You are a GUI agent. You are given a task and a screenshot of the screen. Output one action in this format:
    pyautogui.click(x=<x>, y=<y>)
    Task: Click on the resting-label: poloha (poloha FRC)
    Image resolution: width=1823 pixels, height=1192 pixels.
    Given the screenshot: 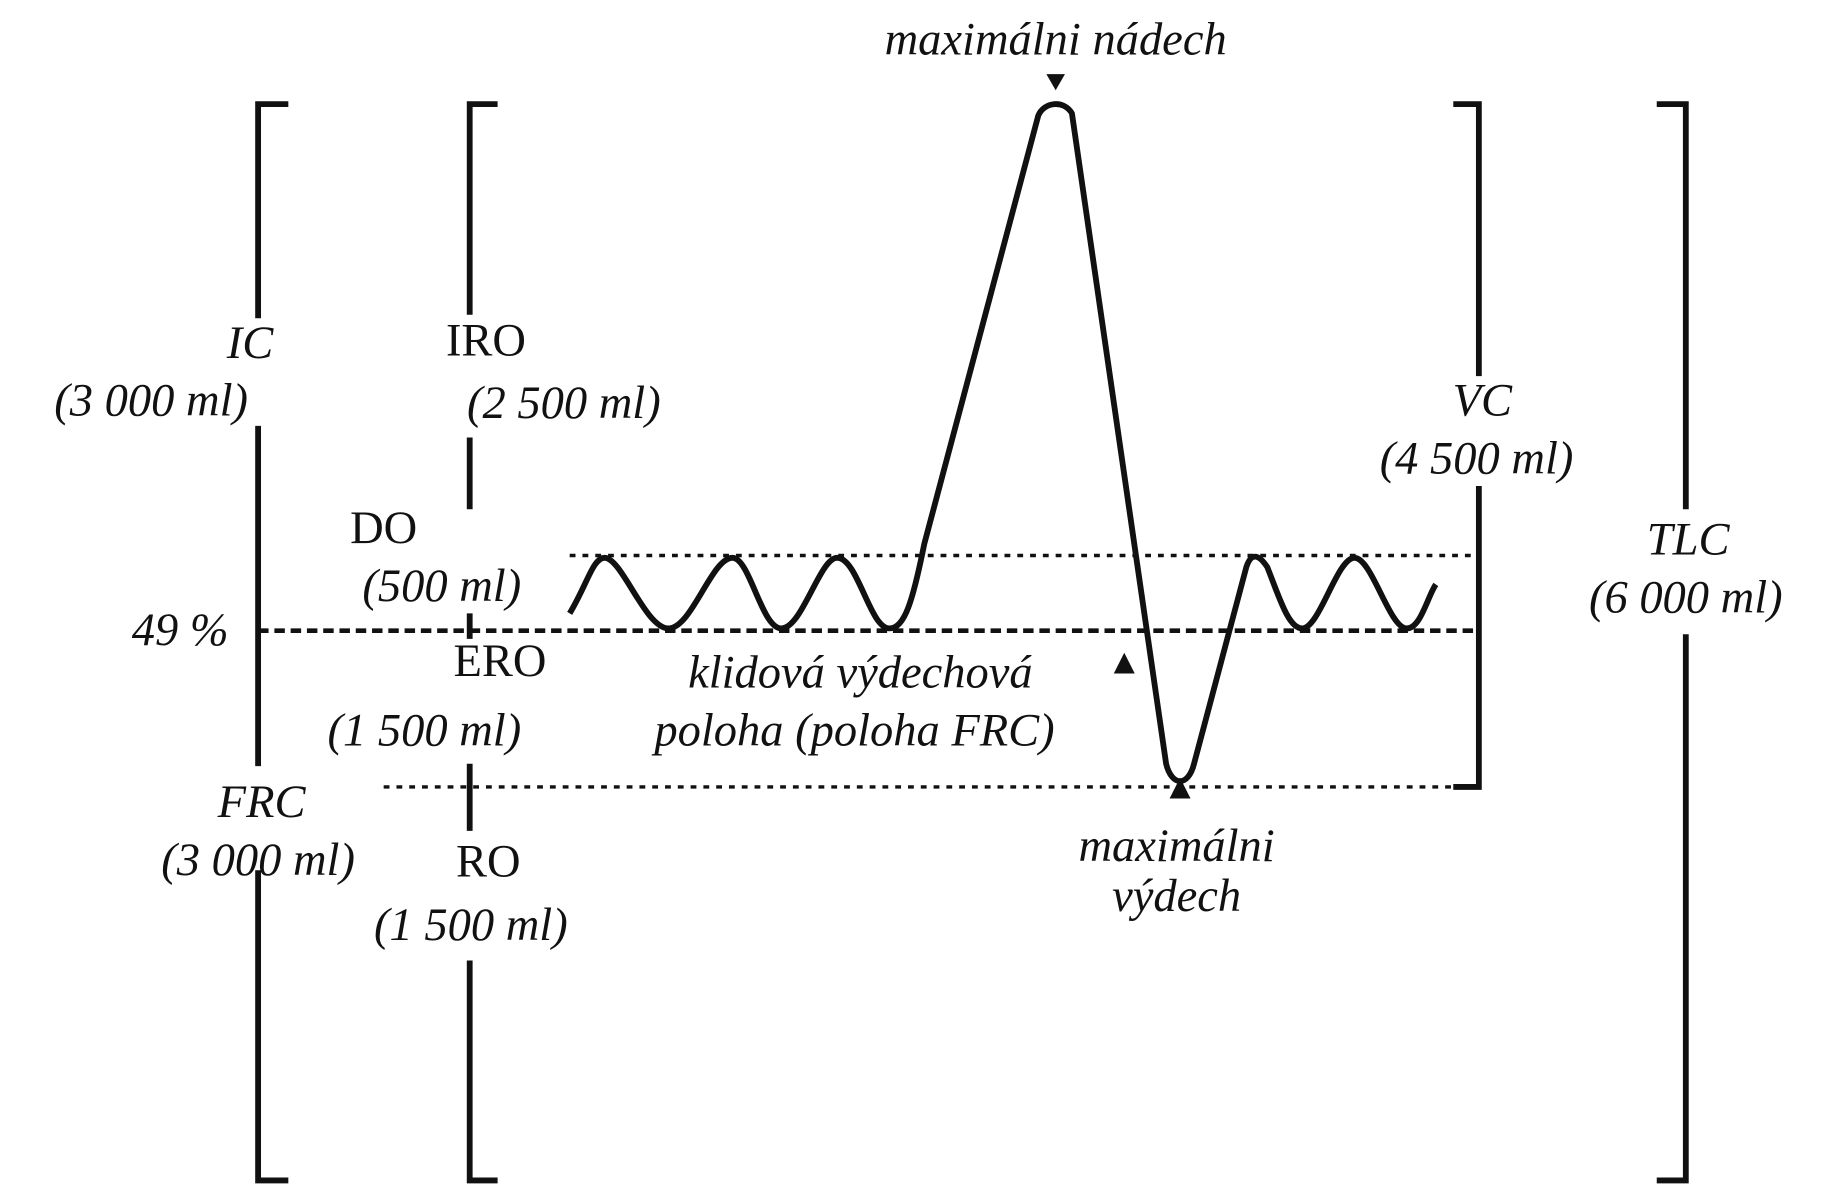 What is the action you would take?
    pyautogui.click(x=852, y=731)
    